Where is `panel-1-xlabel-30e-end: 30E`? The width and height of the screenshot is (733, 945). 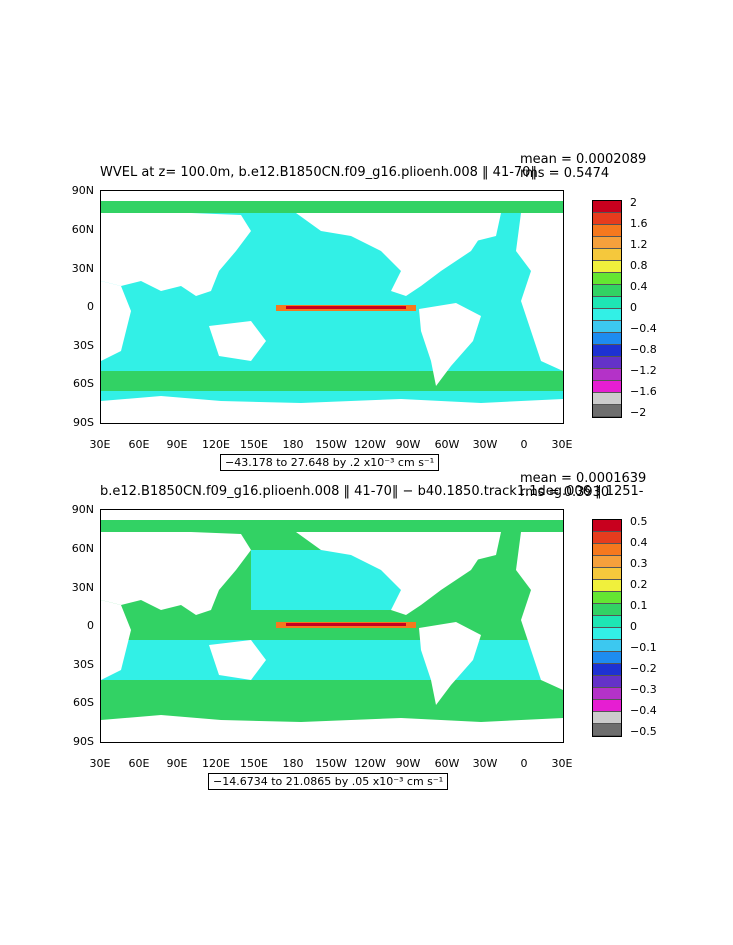
panel-1-xlabel-30e-end: 30E is located at coordinates (562, 444).